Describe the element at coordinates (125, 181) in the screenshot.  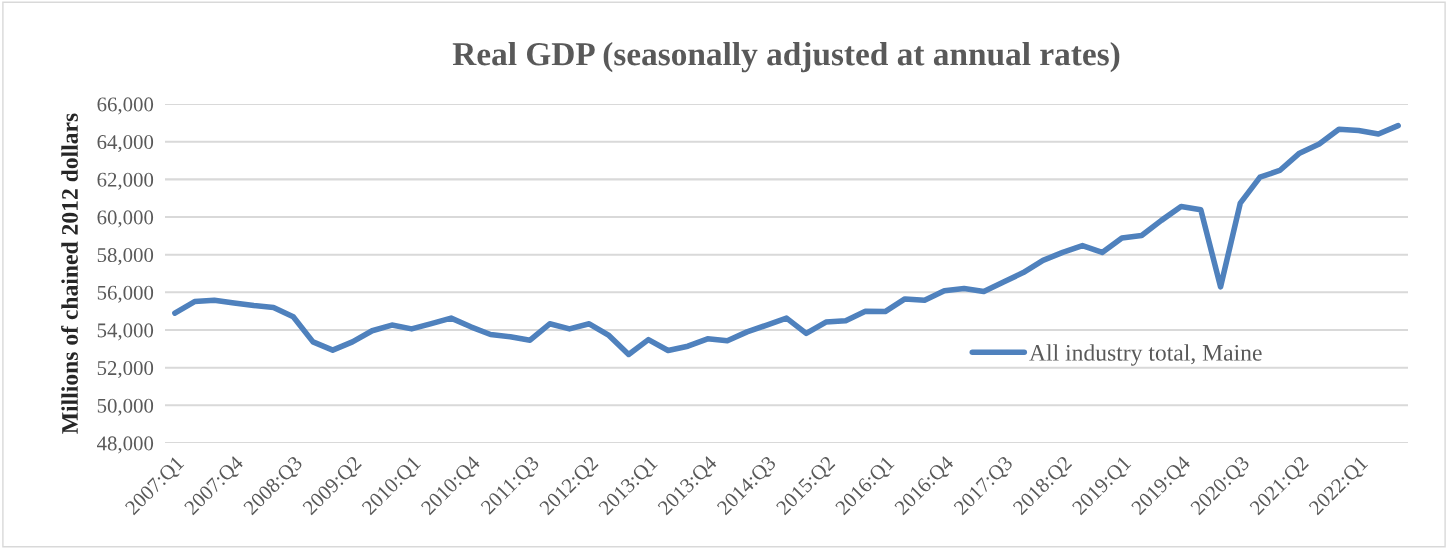
I see `y-tick-label: 62,000` at that location.